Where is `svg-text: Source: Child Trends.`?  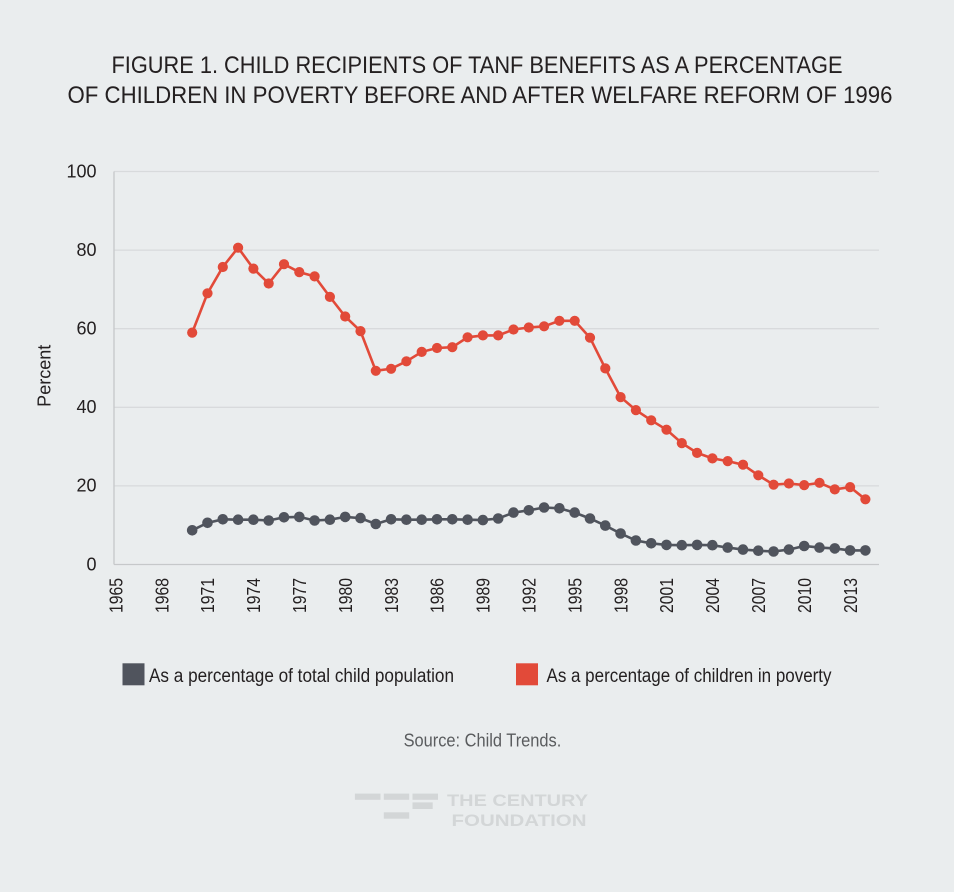 svg-text: Source: Child Trends. is located at coordinates (483, 741).